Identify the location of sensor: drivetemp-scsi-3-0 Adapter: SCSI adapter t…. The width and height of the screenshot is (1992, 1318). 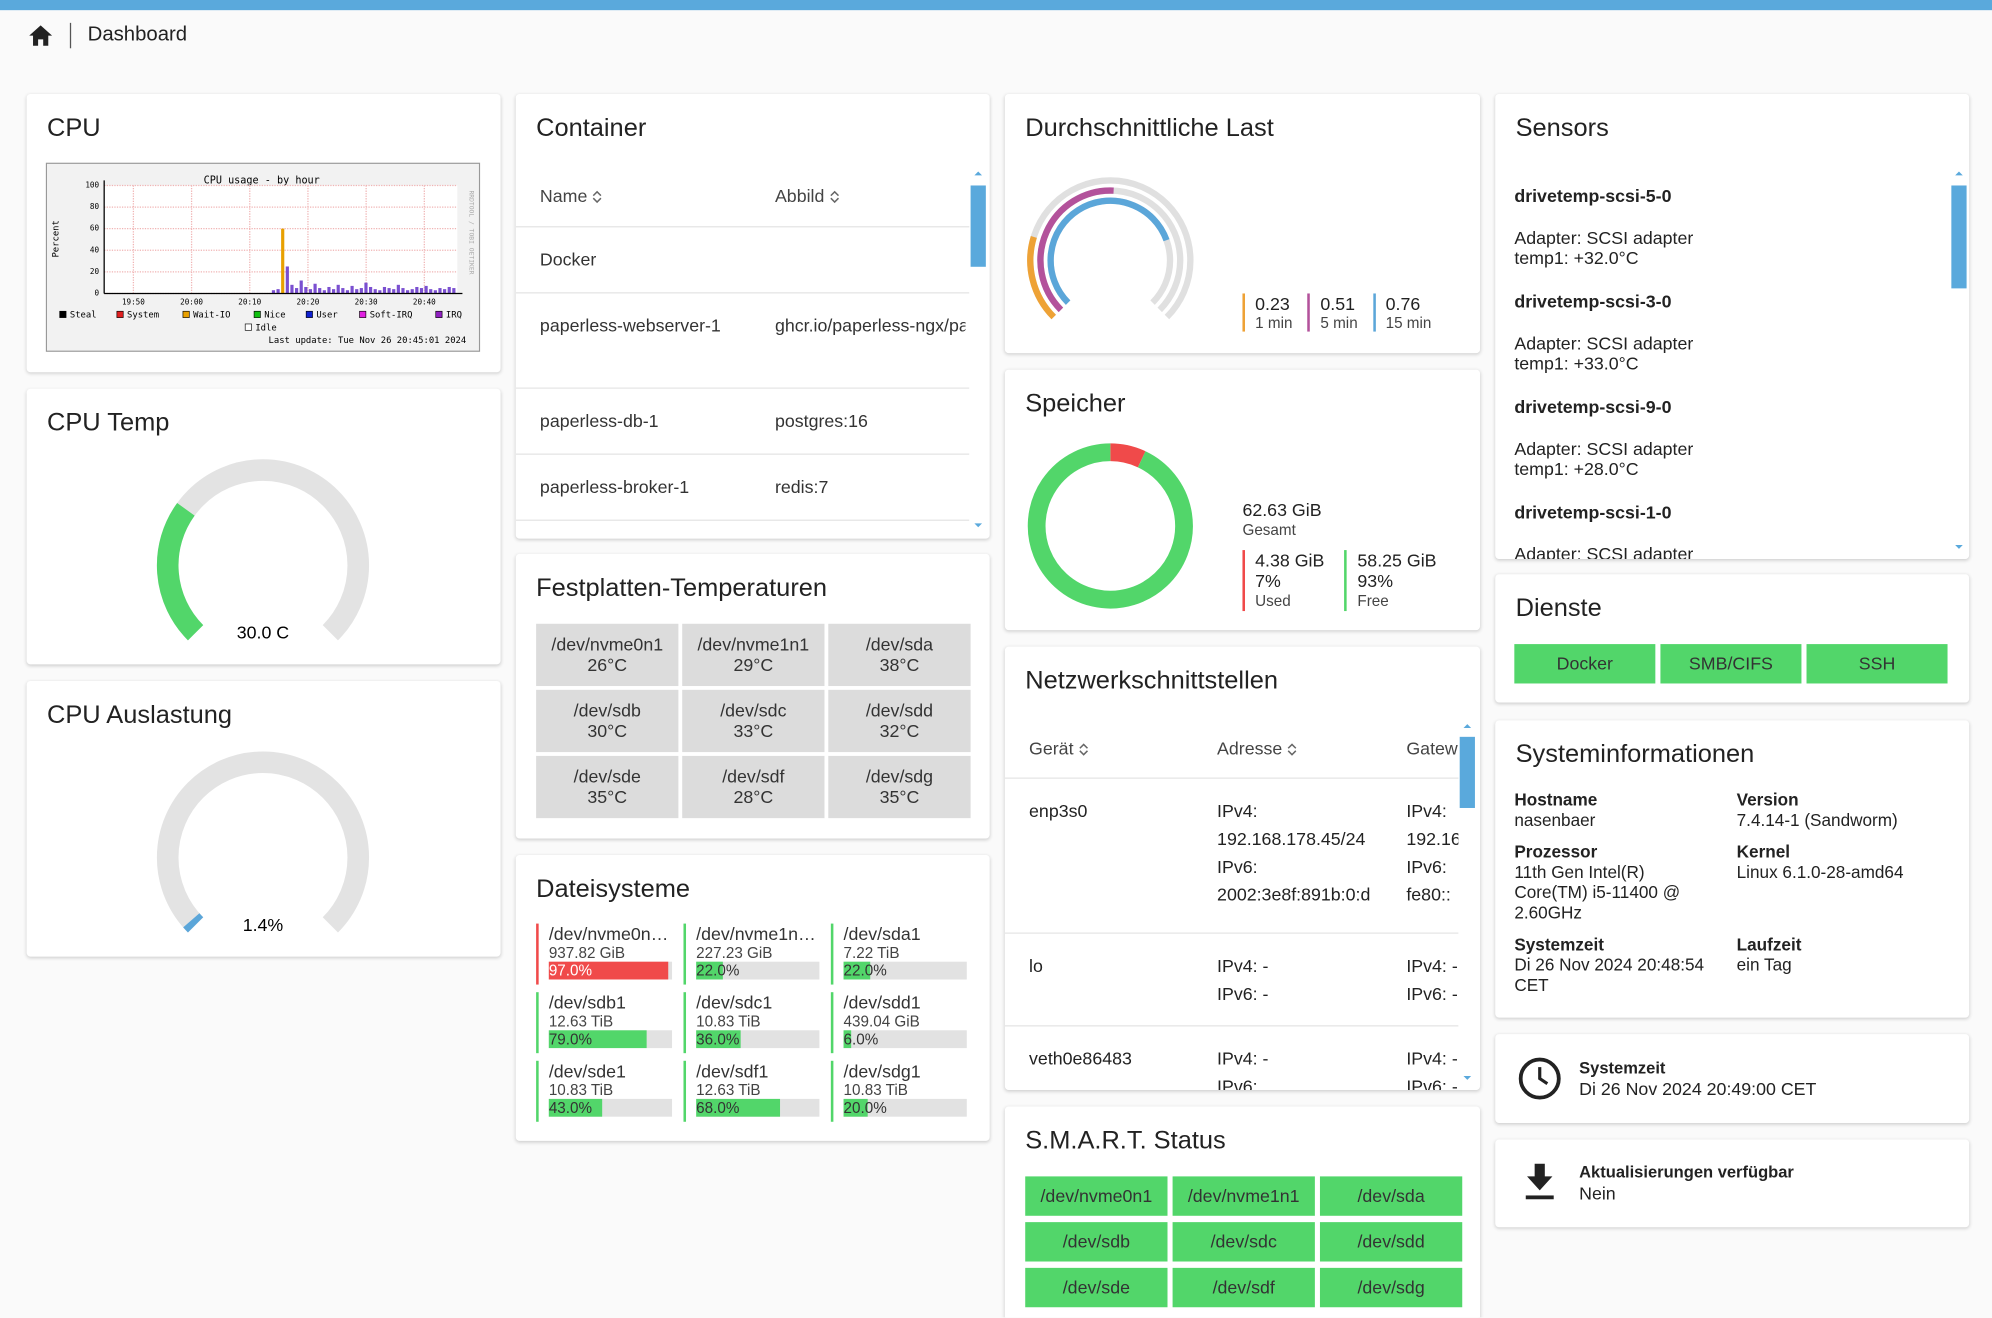
(1730, 328).